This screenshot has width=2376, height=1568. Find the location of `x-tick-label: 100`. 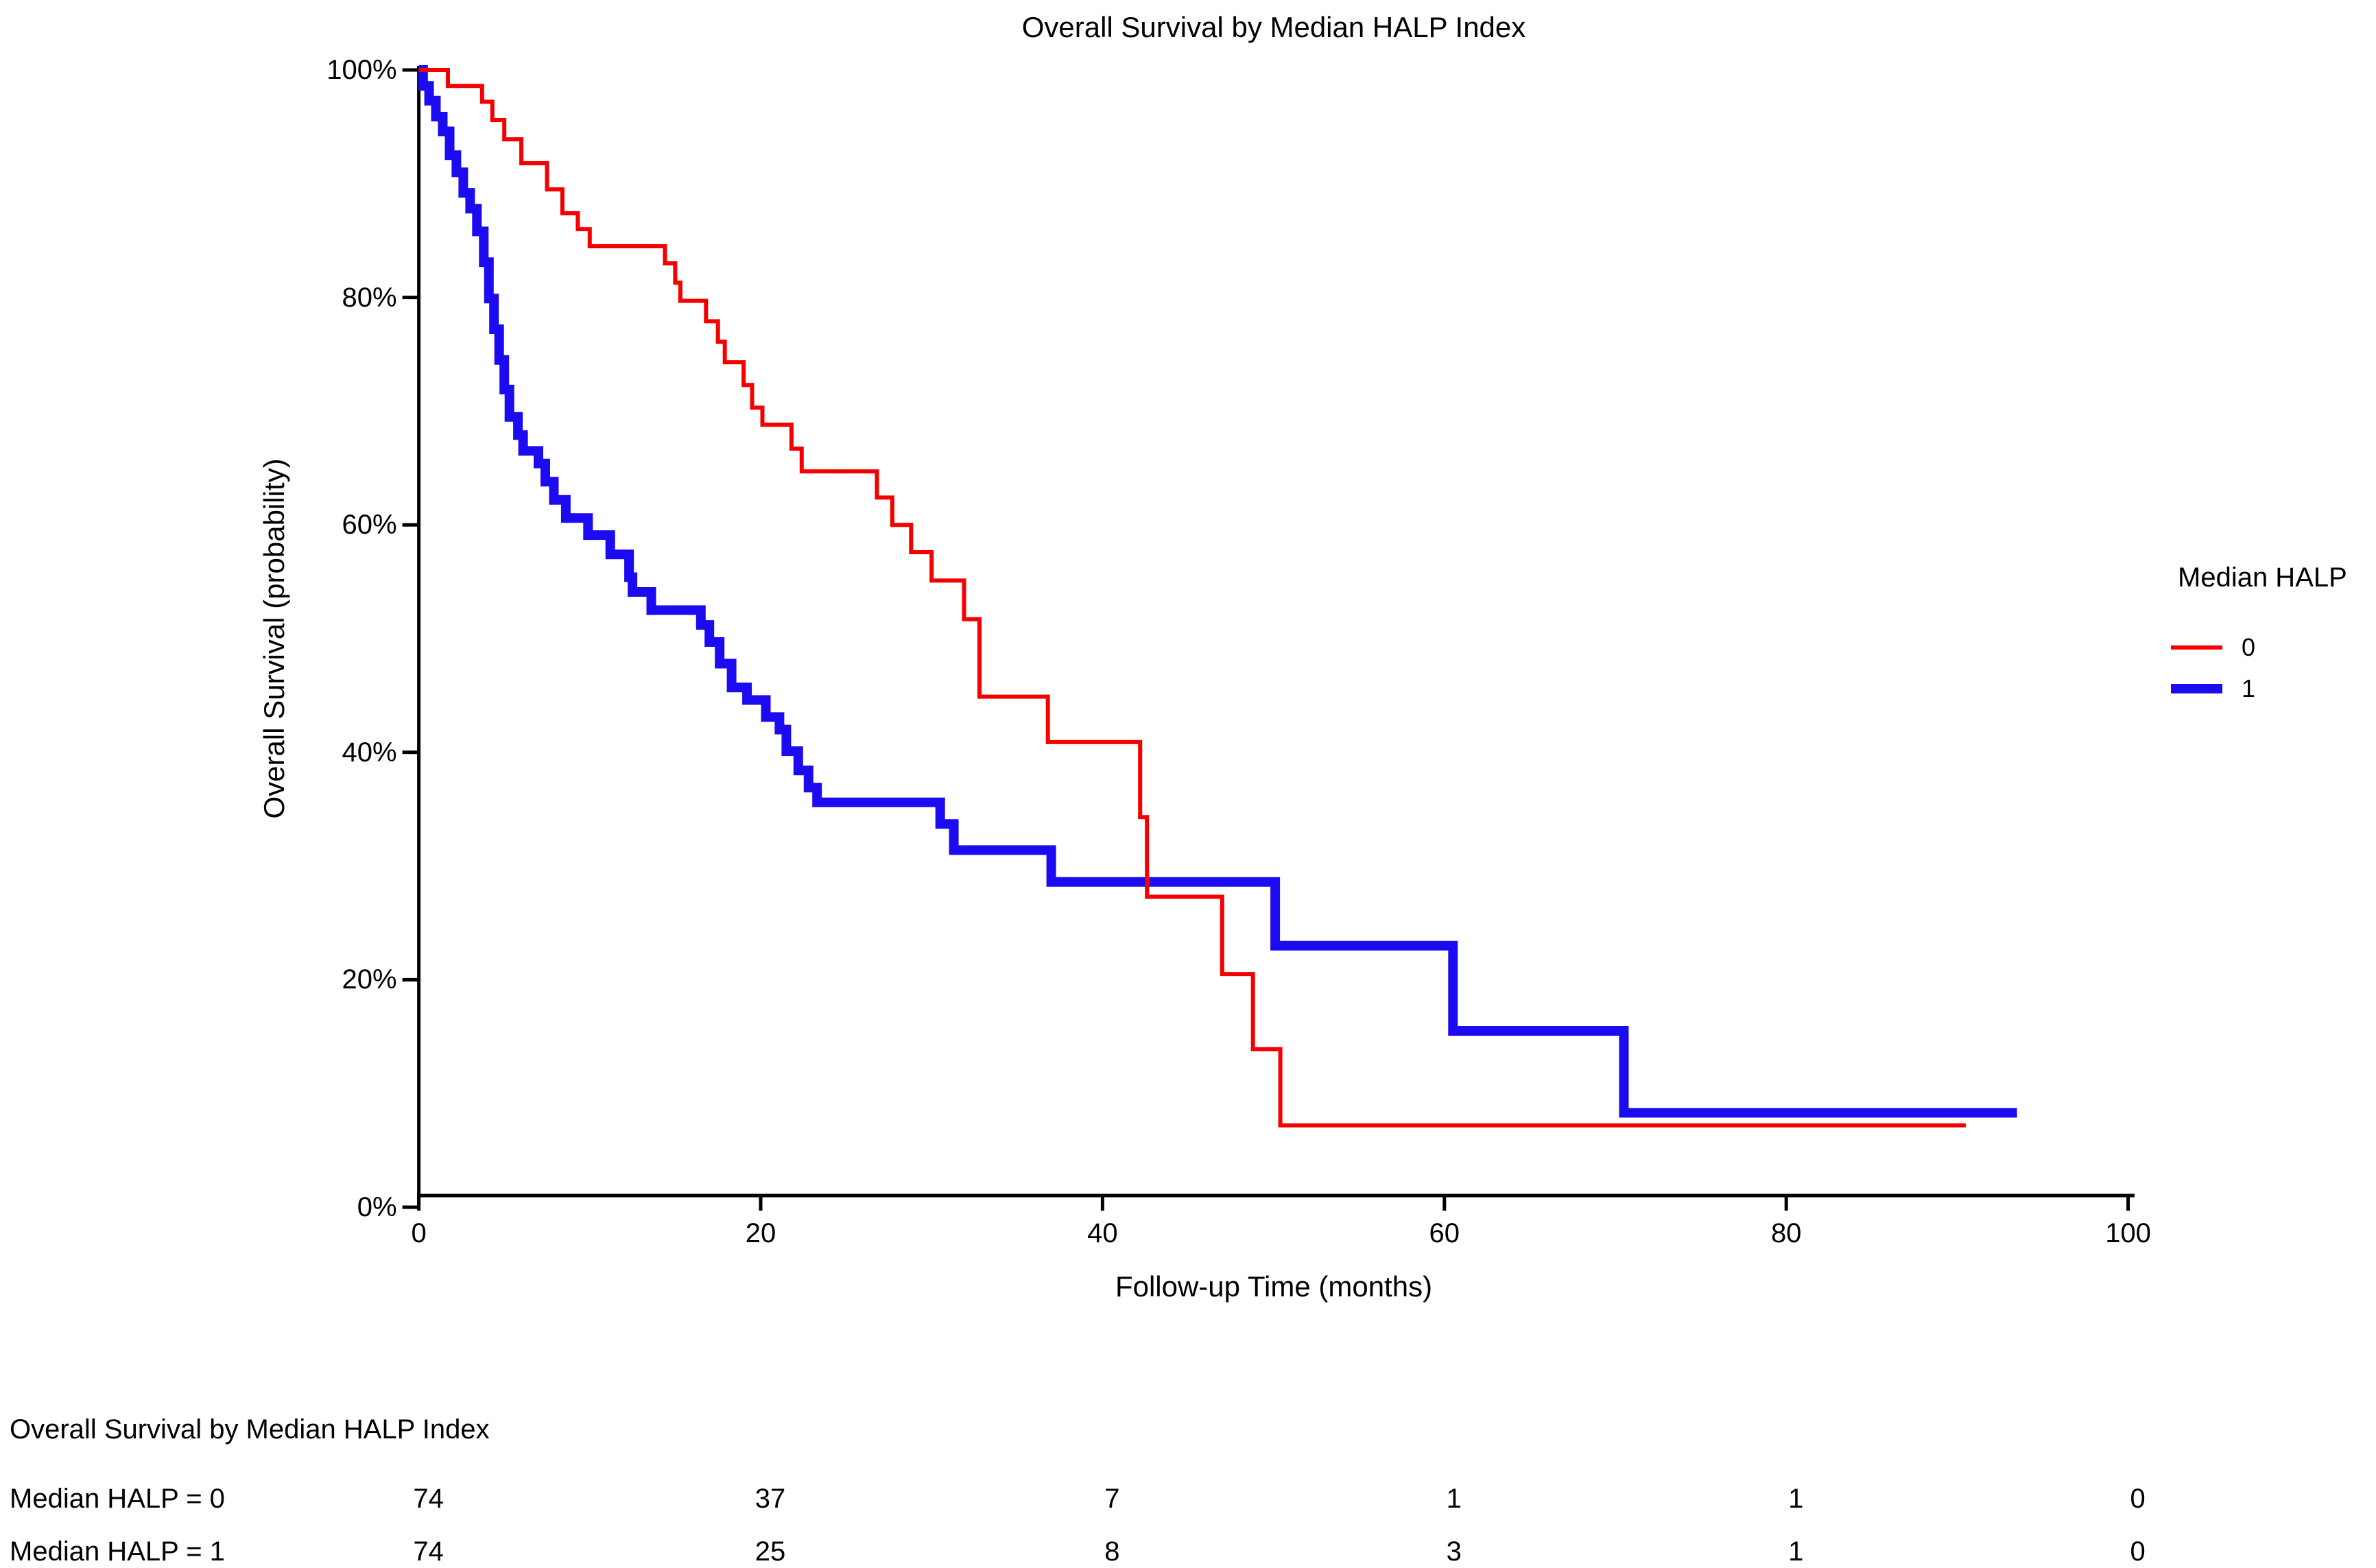

x-tick-label: 100 is located at coordinates (2128, 1233).